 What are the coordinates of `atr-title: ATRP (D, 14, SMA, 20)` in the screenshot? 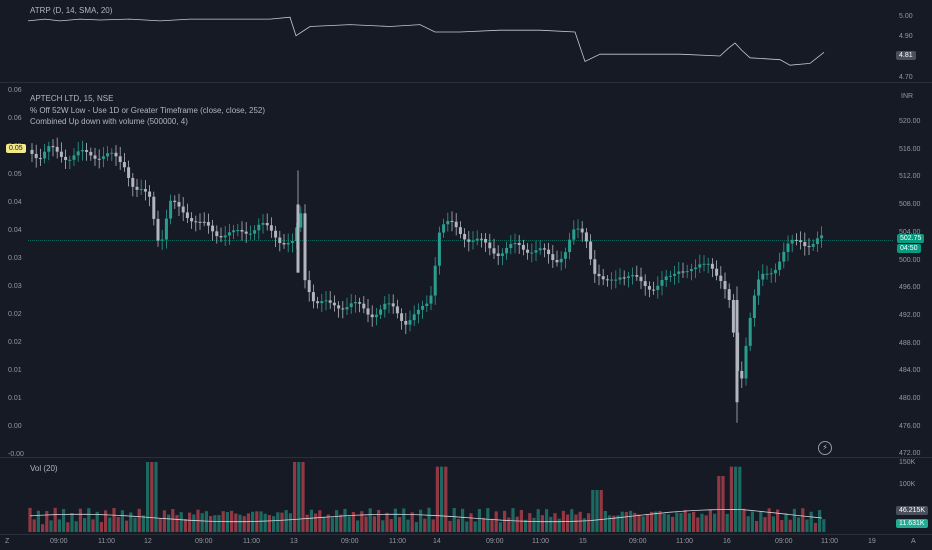 It's located at (71, 10).